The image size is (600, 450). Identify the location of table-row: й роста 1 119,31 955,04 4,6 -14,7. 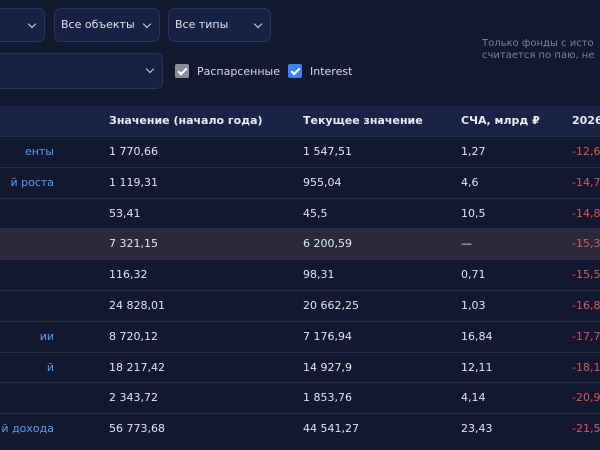
(300, 182).